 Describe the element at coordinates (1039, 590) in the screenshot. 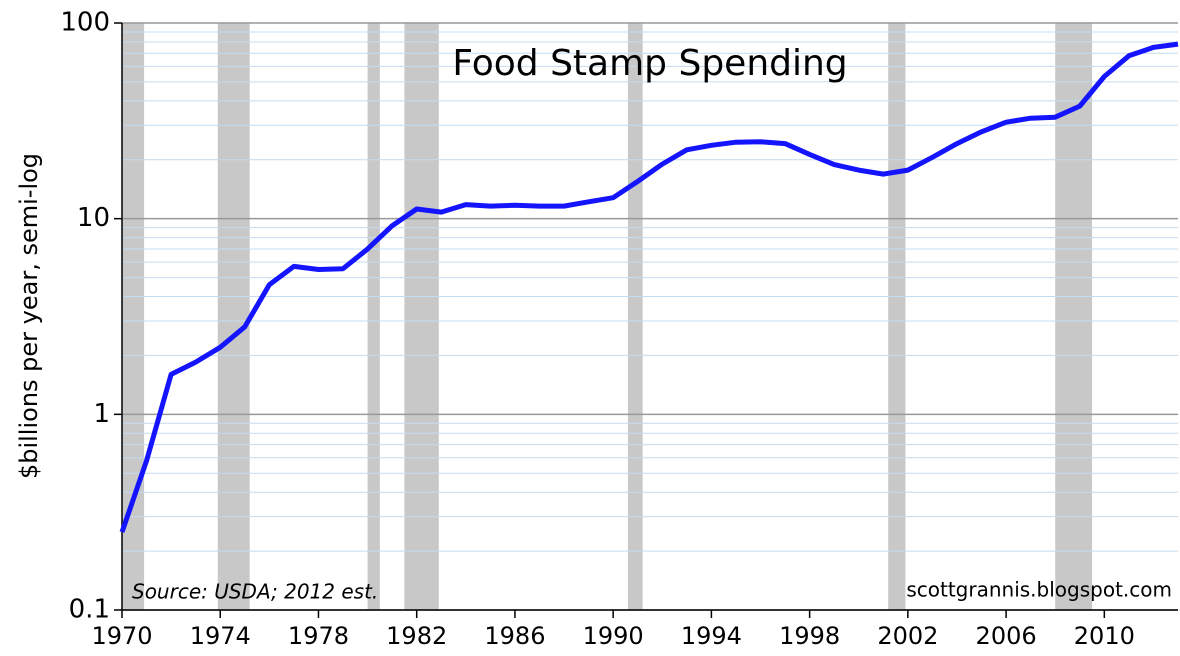

I see `credit-note: scottgrannis.blogspot.com` at that location.